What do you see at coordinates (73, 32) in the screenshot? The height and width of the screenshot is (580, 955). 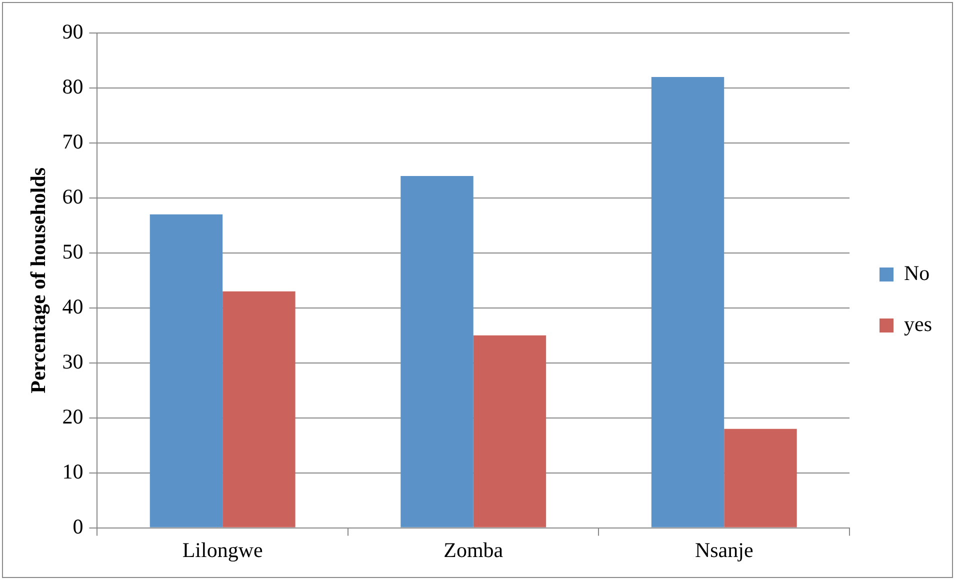 I see `y-tick-label: 90` at bounding box center [73, 32].